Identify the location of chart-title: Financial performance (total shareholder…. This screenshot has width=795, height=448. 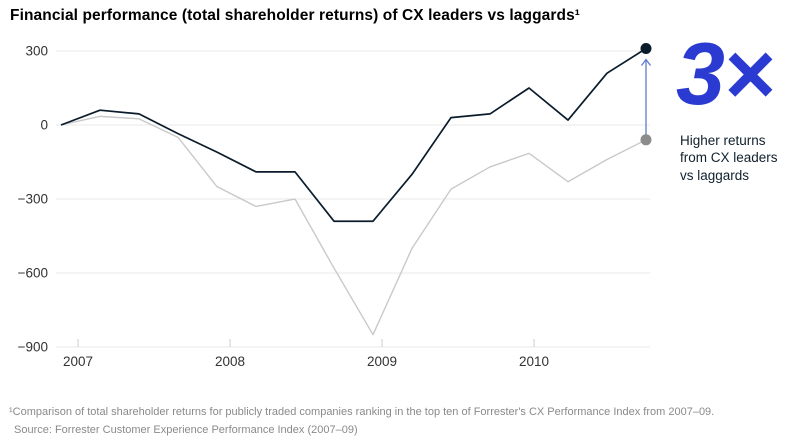
(295, 15).